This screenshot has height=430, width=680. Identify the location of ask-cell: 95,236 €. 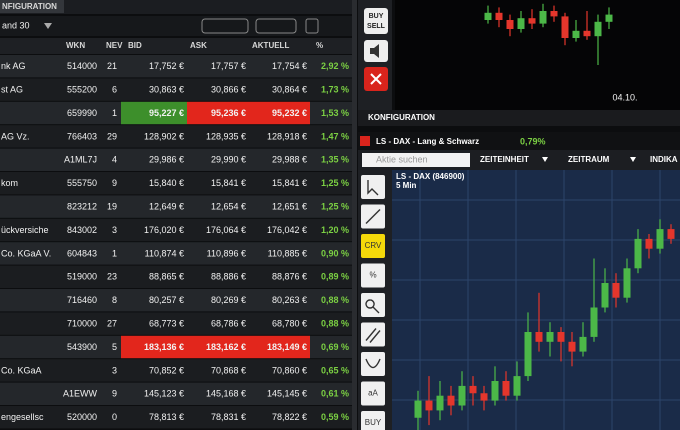
(228, 113).